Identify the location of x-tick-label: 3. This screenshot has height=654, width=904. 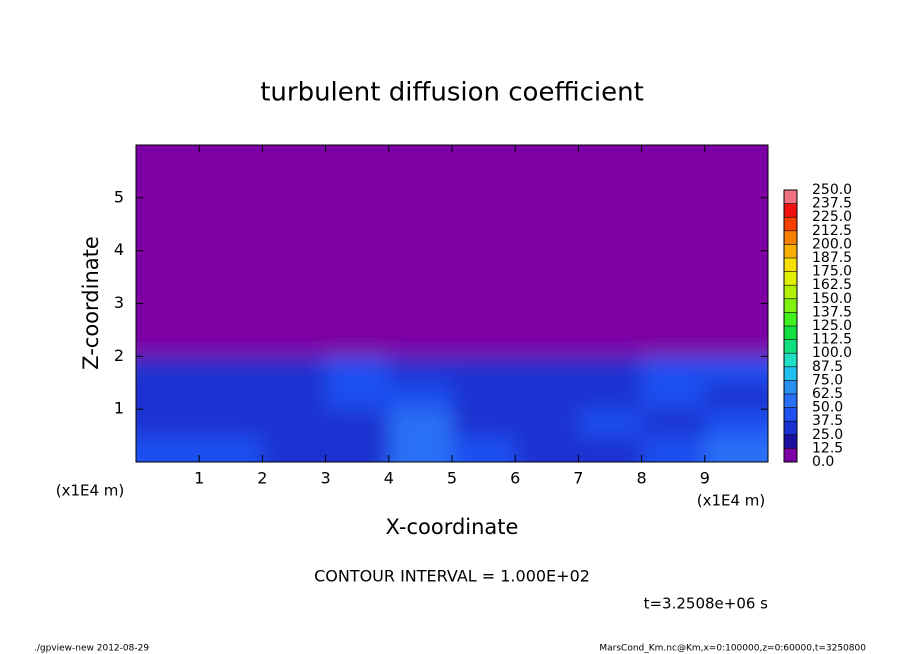
(326, 478).